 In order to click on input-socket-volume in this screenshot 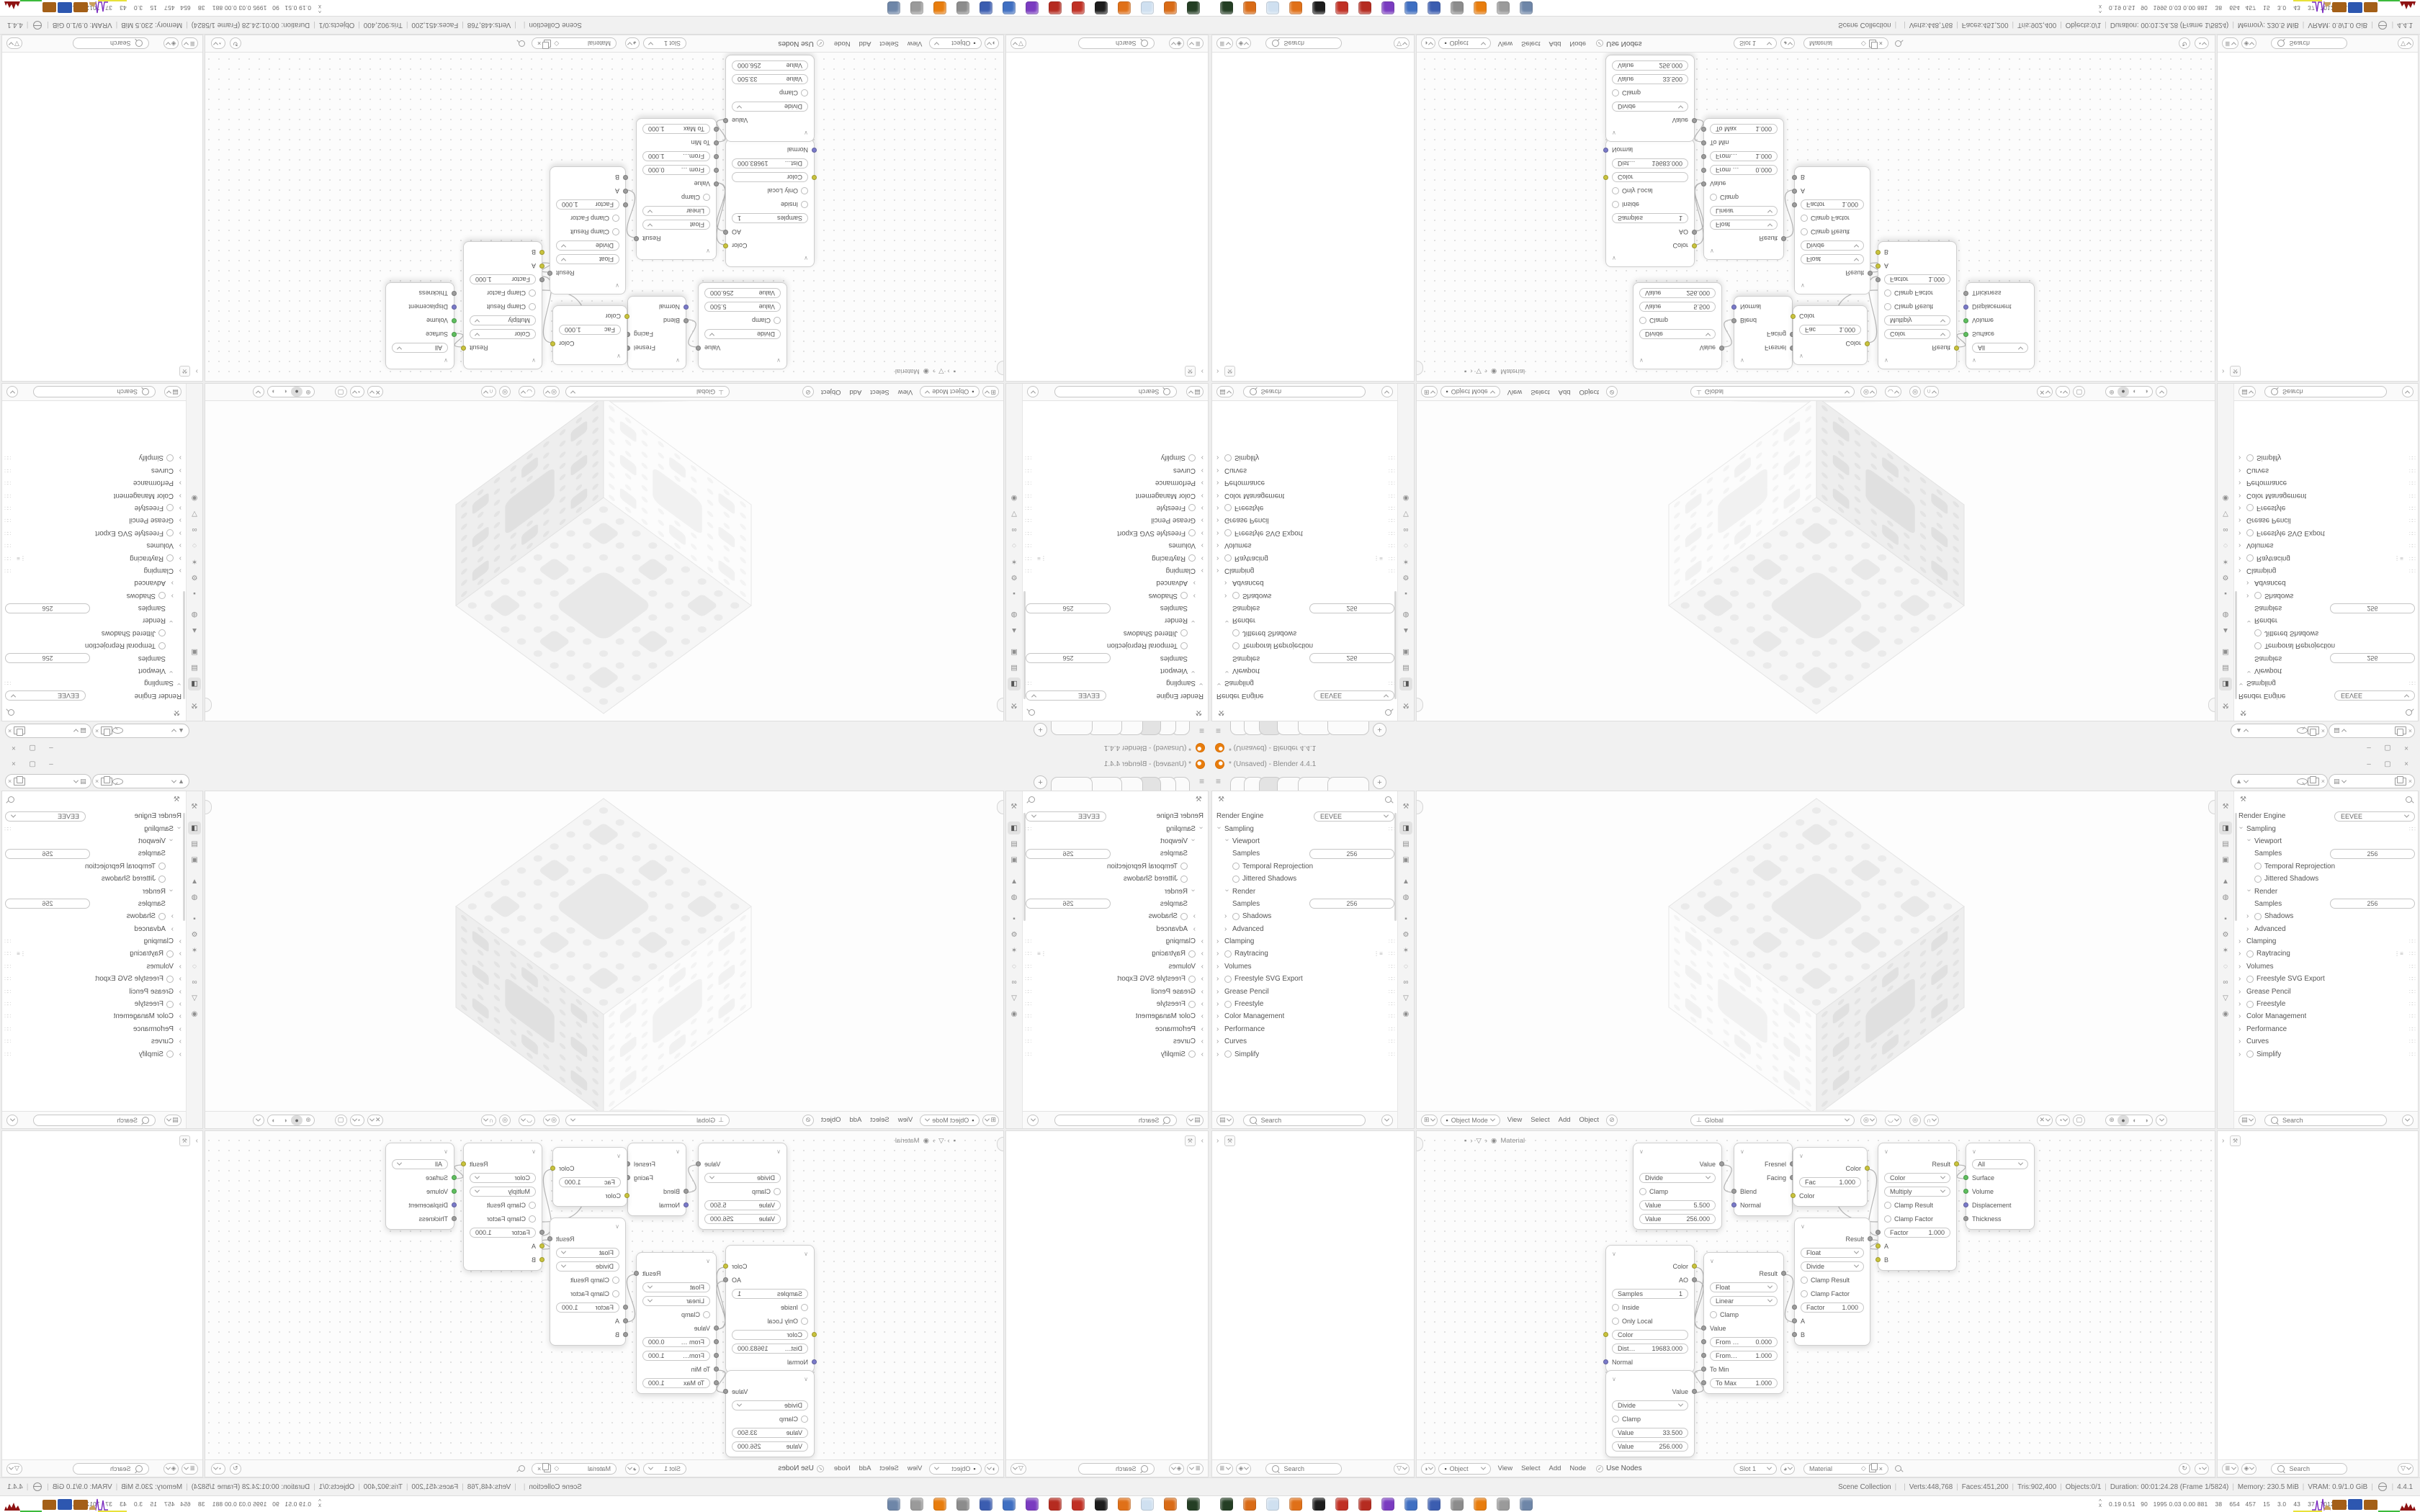, I will do `click(1965, 320)`.